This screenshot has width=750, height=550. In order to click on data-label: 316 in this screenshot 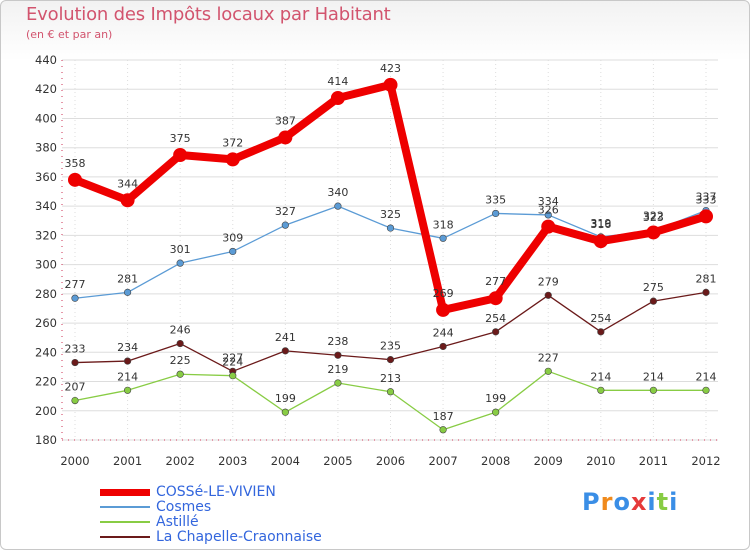, I will do `click(600, 224)`.